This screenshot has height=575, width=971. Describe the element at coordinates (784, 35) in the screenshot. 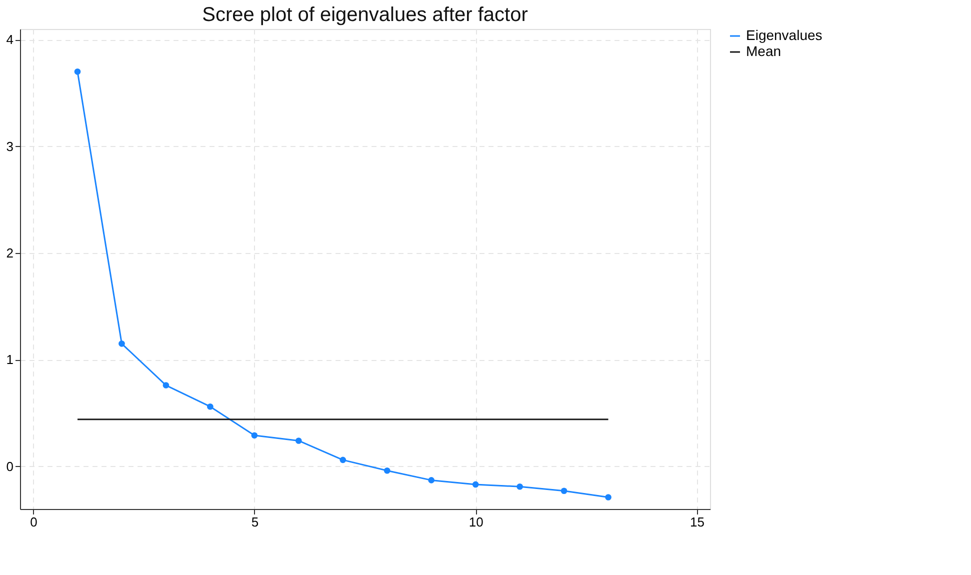

I see `legend-label: Eigenvalues` at that location.